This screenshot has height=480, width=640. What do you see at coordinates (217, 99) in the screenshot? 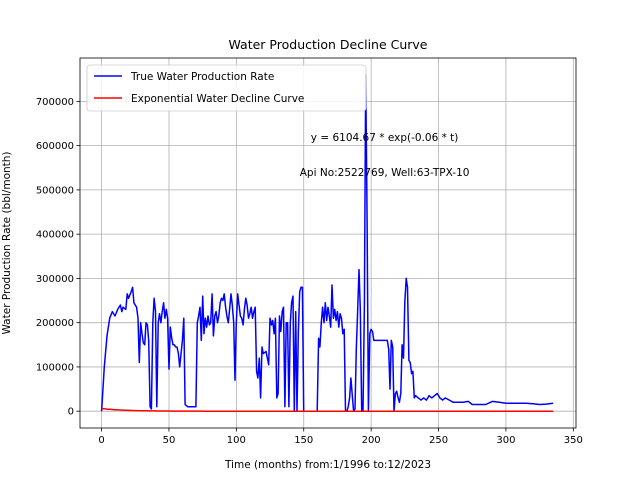
I see `legend-label: Exponential Water Decline Curve` at bounding box center [217, 99].